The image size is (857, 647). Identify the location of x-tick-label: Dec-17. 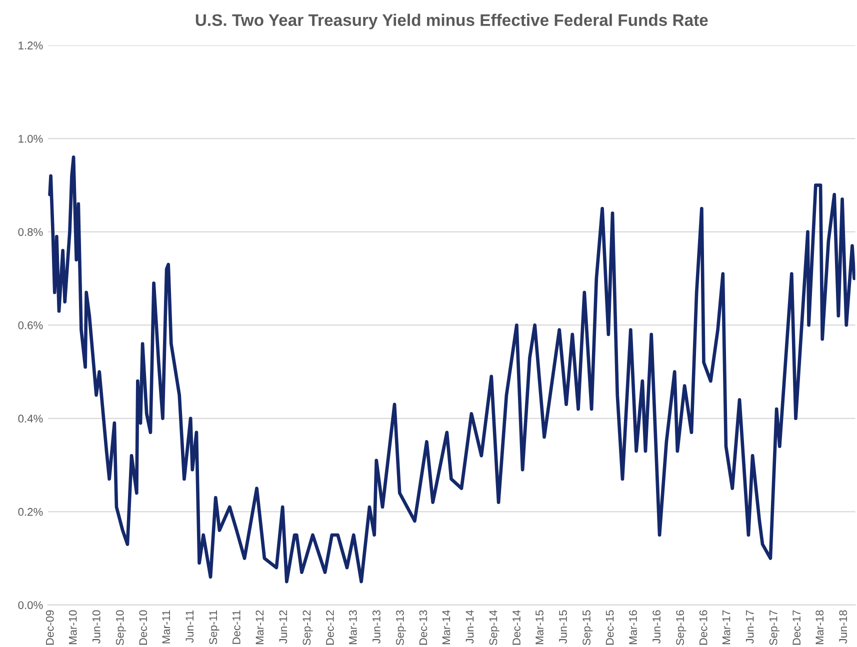
(796, 627).